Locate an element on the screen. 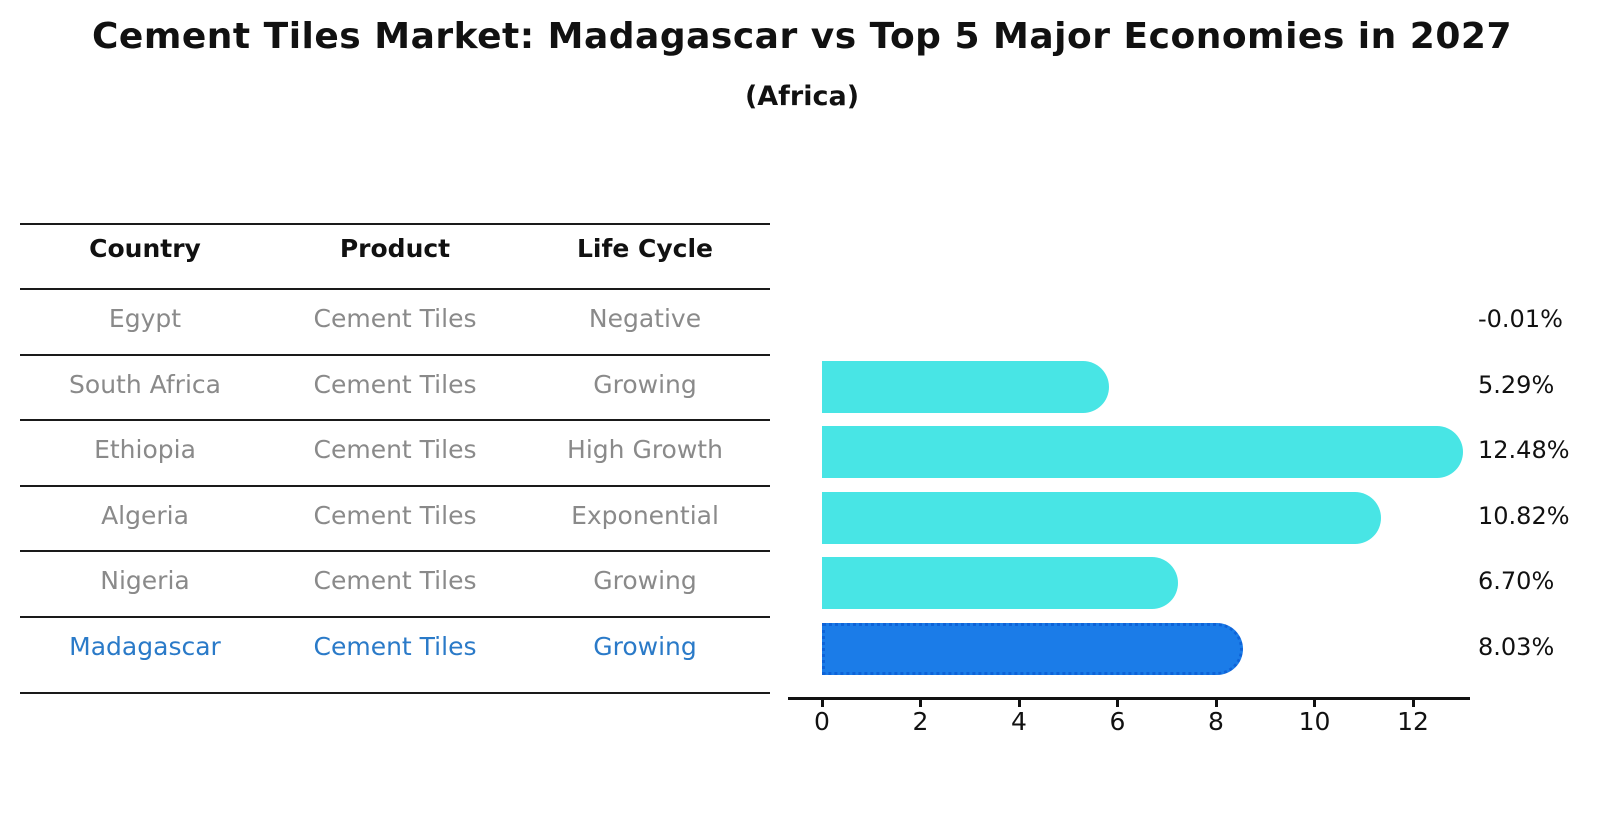 The height and width of the screenshot is (823, 1604). bar-value-label: 8.03% is located at coordinates (1516, 646).